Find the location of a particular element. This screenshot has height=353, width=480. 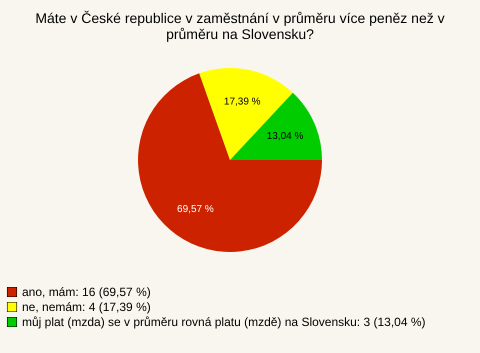

pie-slice is located at coordinates (246, 114).